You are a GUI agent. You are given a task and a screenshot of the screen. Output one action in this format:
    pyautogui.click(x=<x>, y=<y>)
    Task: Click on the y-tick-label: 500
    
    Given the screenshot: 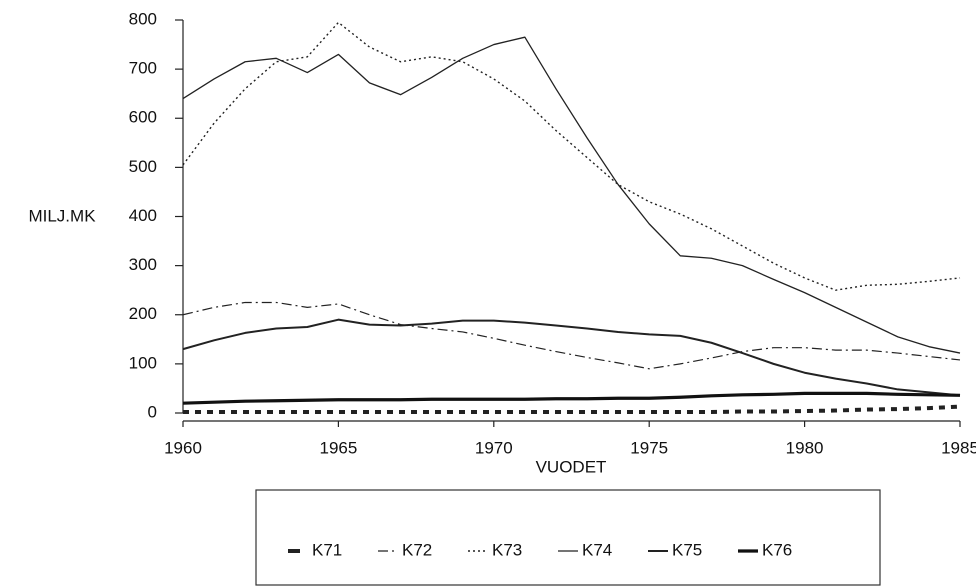 What is the action you would take?
    pyautogui.click(x=143, y=166)
    